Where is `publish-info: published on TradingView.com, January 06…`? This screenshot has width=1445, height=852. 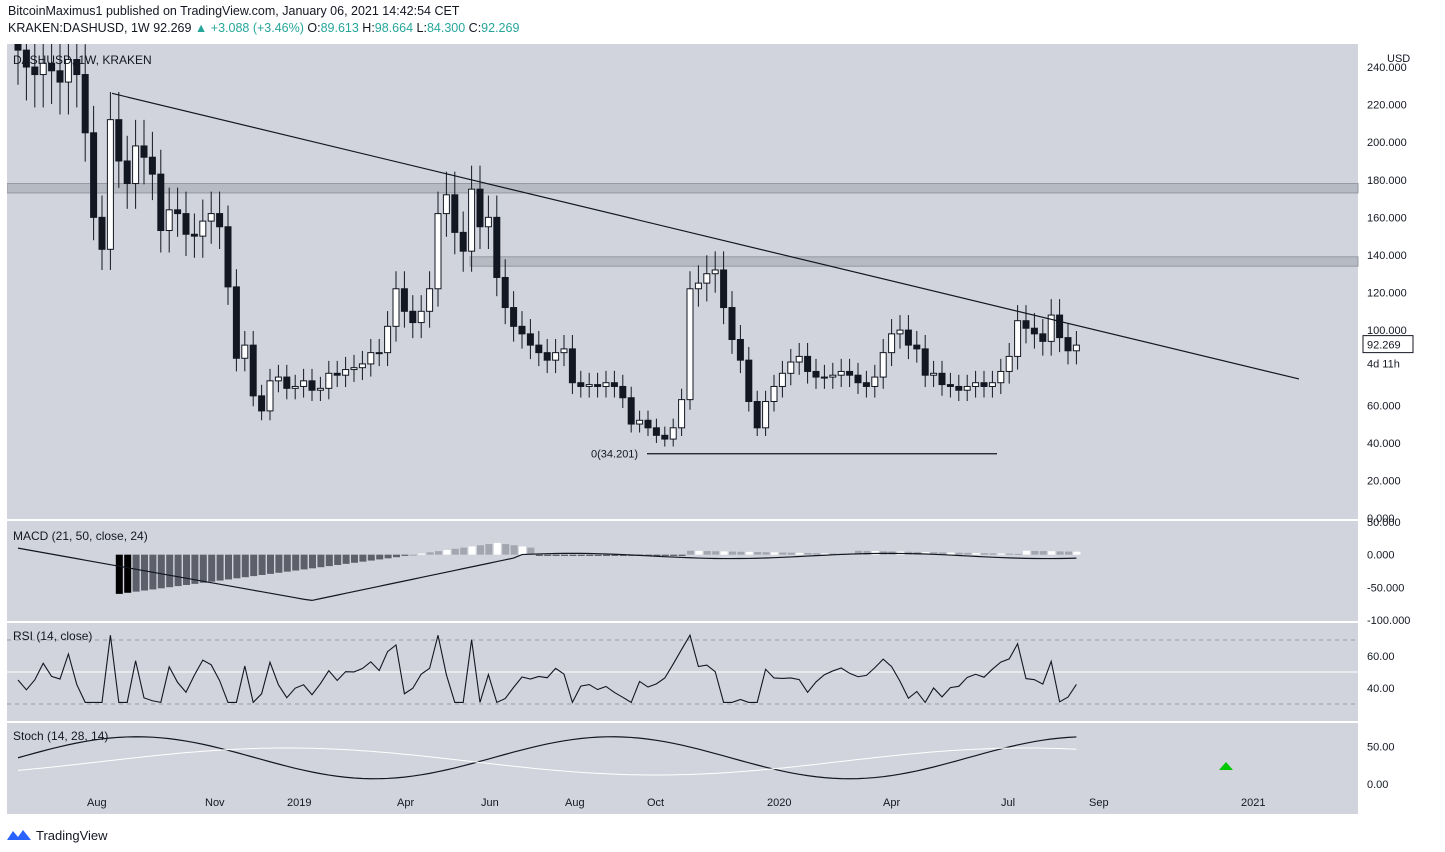
publish-info: published on TradingView.com, January 06… is located at coordinates (282, 11).